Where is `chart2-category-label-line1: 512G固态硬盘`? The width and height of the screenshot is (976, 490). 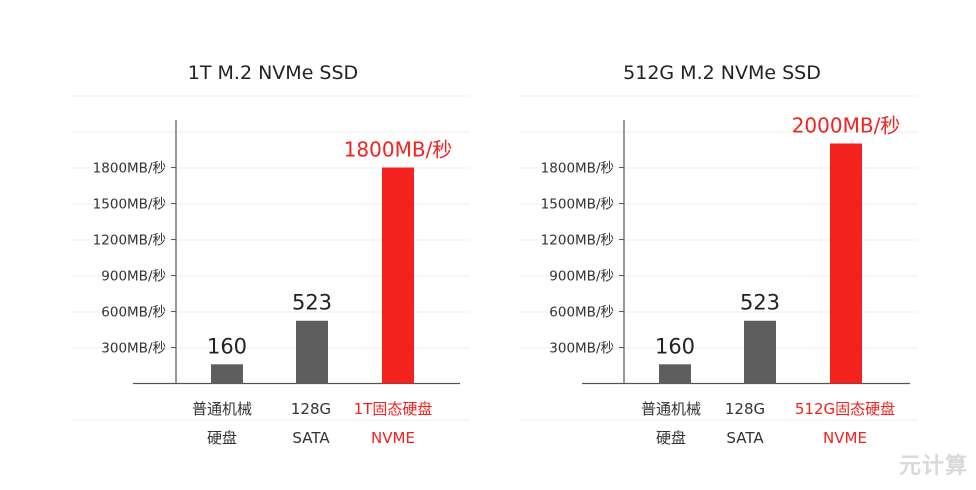 chart2-category-label-line1: 512G固态硬盘 is located at coordinates (845, 409).